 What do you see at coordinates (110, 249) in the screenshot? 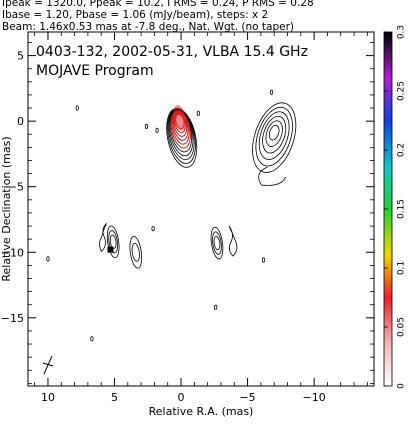
I see `dense-contour-cluster` at bounding box center [110, 249].